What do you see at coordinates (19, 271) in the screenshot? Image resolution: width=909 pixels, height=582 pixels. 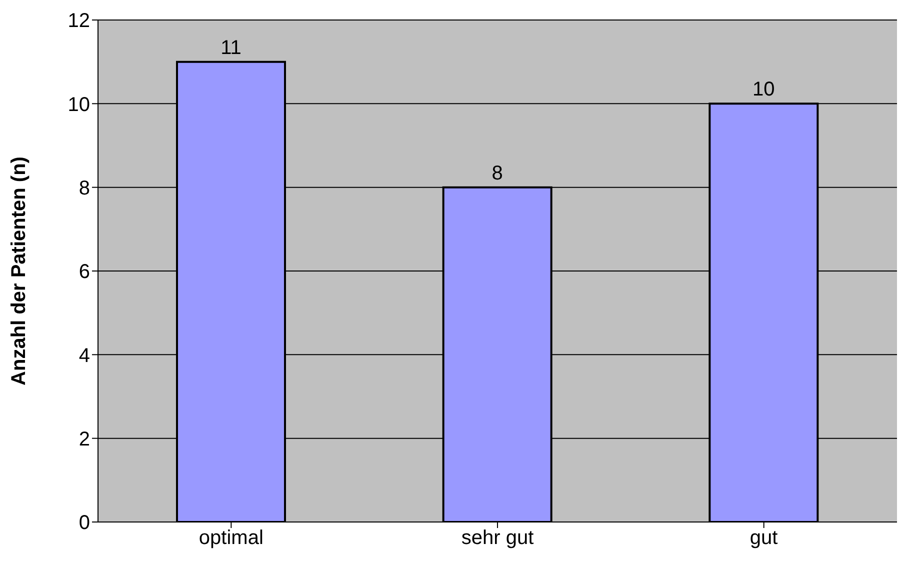 I see `y-axis-title: Anzahl der Patienten (n)` at bounding box center [19, 271].